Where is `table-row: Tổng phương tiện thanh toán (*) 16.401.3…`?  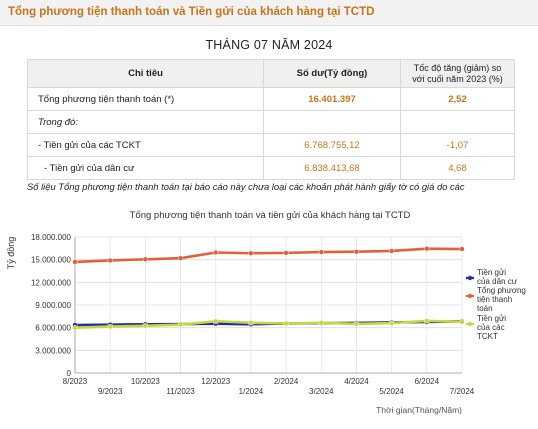
table-row: Tổng phương tiện thanh toán (*) 16.401.3… is located at coordinates (271, 99).